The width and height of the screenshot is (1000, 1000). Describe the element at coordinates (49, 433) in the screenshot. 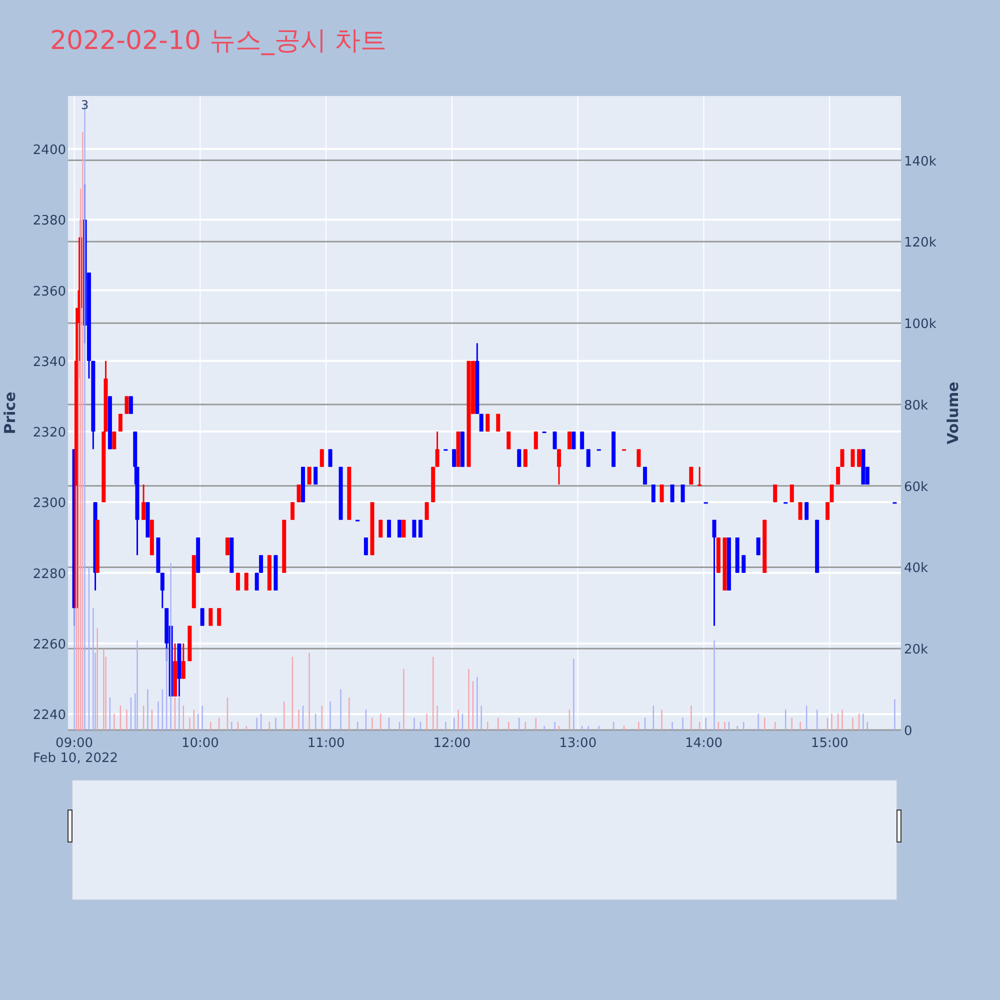

I see `y-tick-label: 2320` at that location.